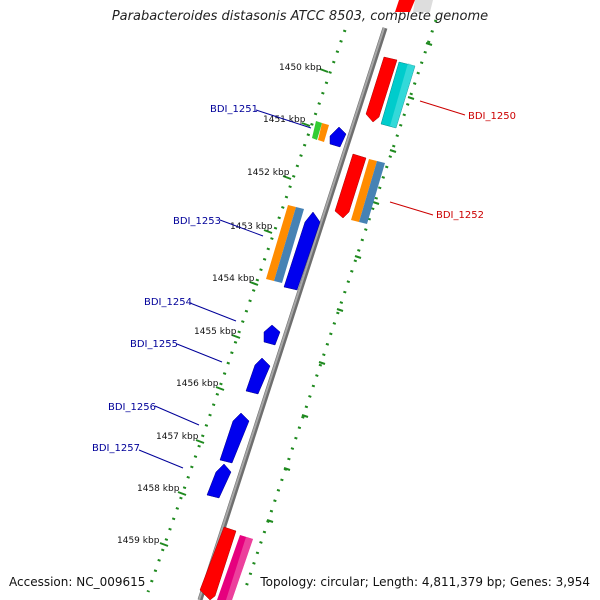 Image resolution: width=600 pixels, height=600 pixels. Describe the element at coordinates (233, 279) in the screenshot. I see `scale-label-1454: 1454 kbp` at that location.